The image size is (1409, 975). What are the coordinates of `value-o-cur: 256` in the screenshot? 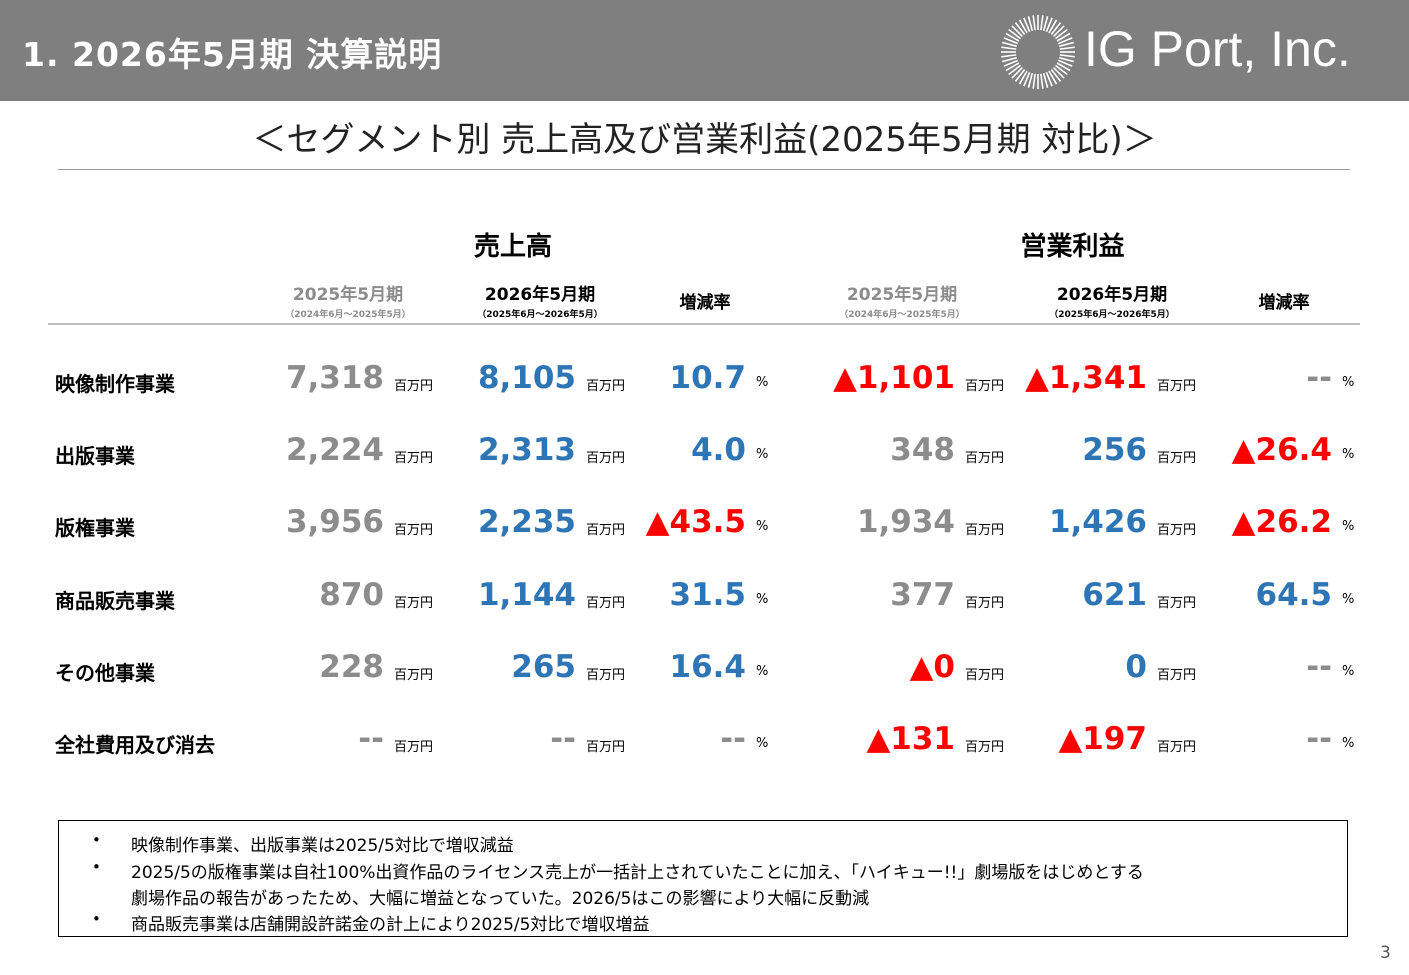 It's located at (1114, 450).